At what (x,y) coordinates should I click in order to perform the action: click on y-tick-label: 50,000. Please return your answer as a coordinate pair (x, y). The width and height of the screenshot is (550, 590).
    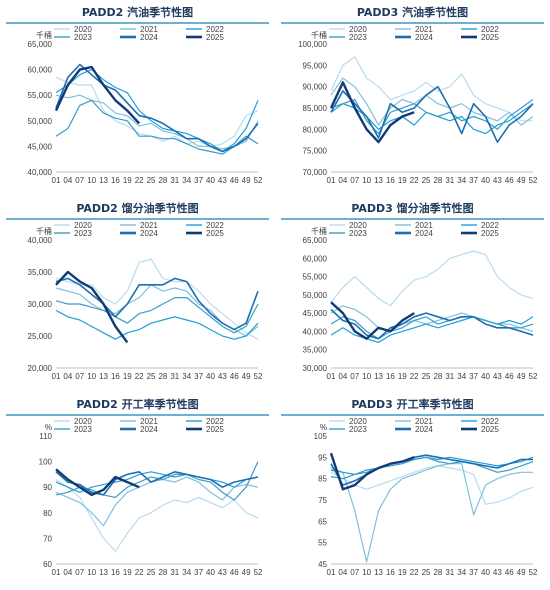
    Looking at the image, I should click on (315, 295).